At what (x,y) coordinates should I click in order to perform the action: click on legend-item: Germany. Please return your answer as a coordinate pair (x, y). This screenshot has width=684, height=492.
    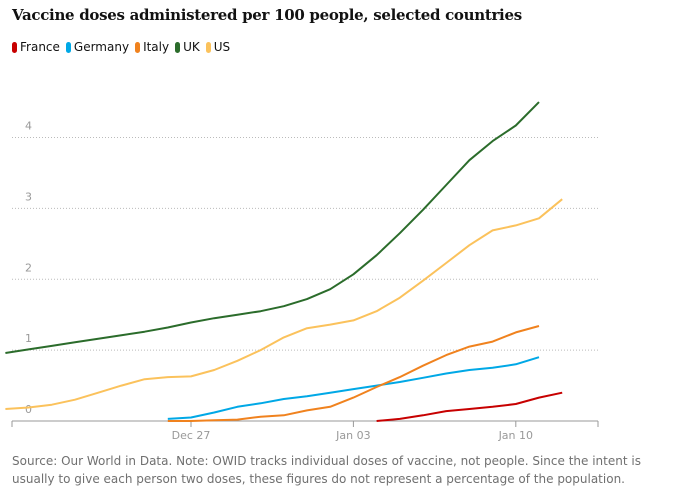
    Looking at the image, I should click on (97, 47).